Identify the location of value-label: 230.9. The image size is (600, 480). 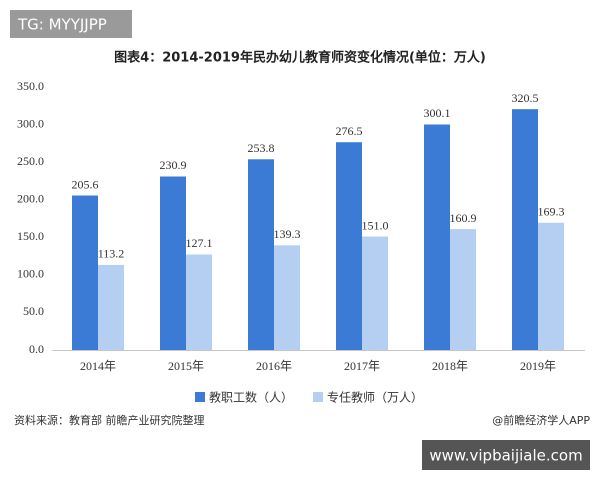
(173, 165).